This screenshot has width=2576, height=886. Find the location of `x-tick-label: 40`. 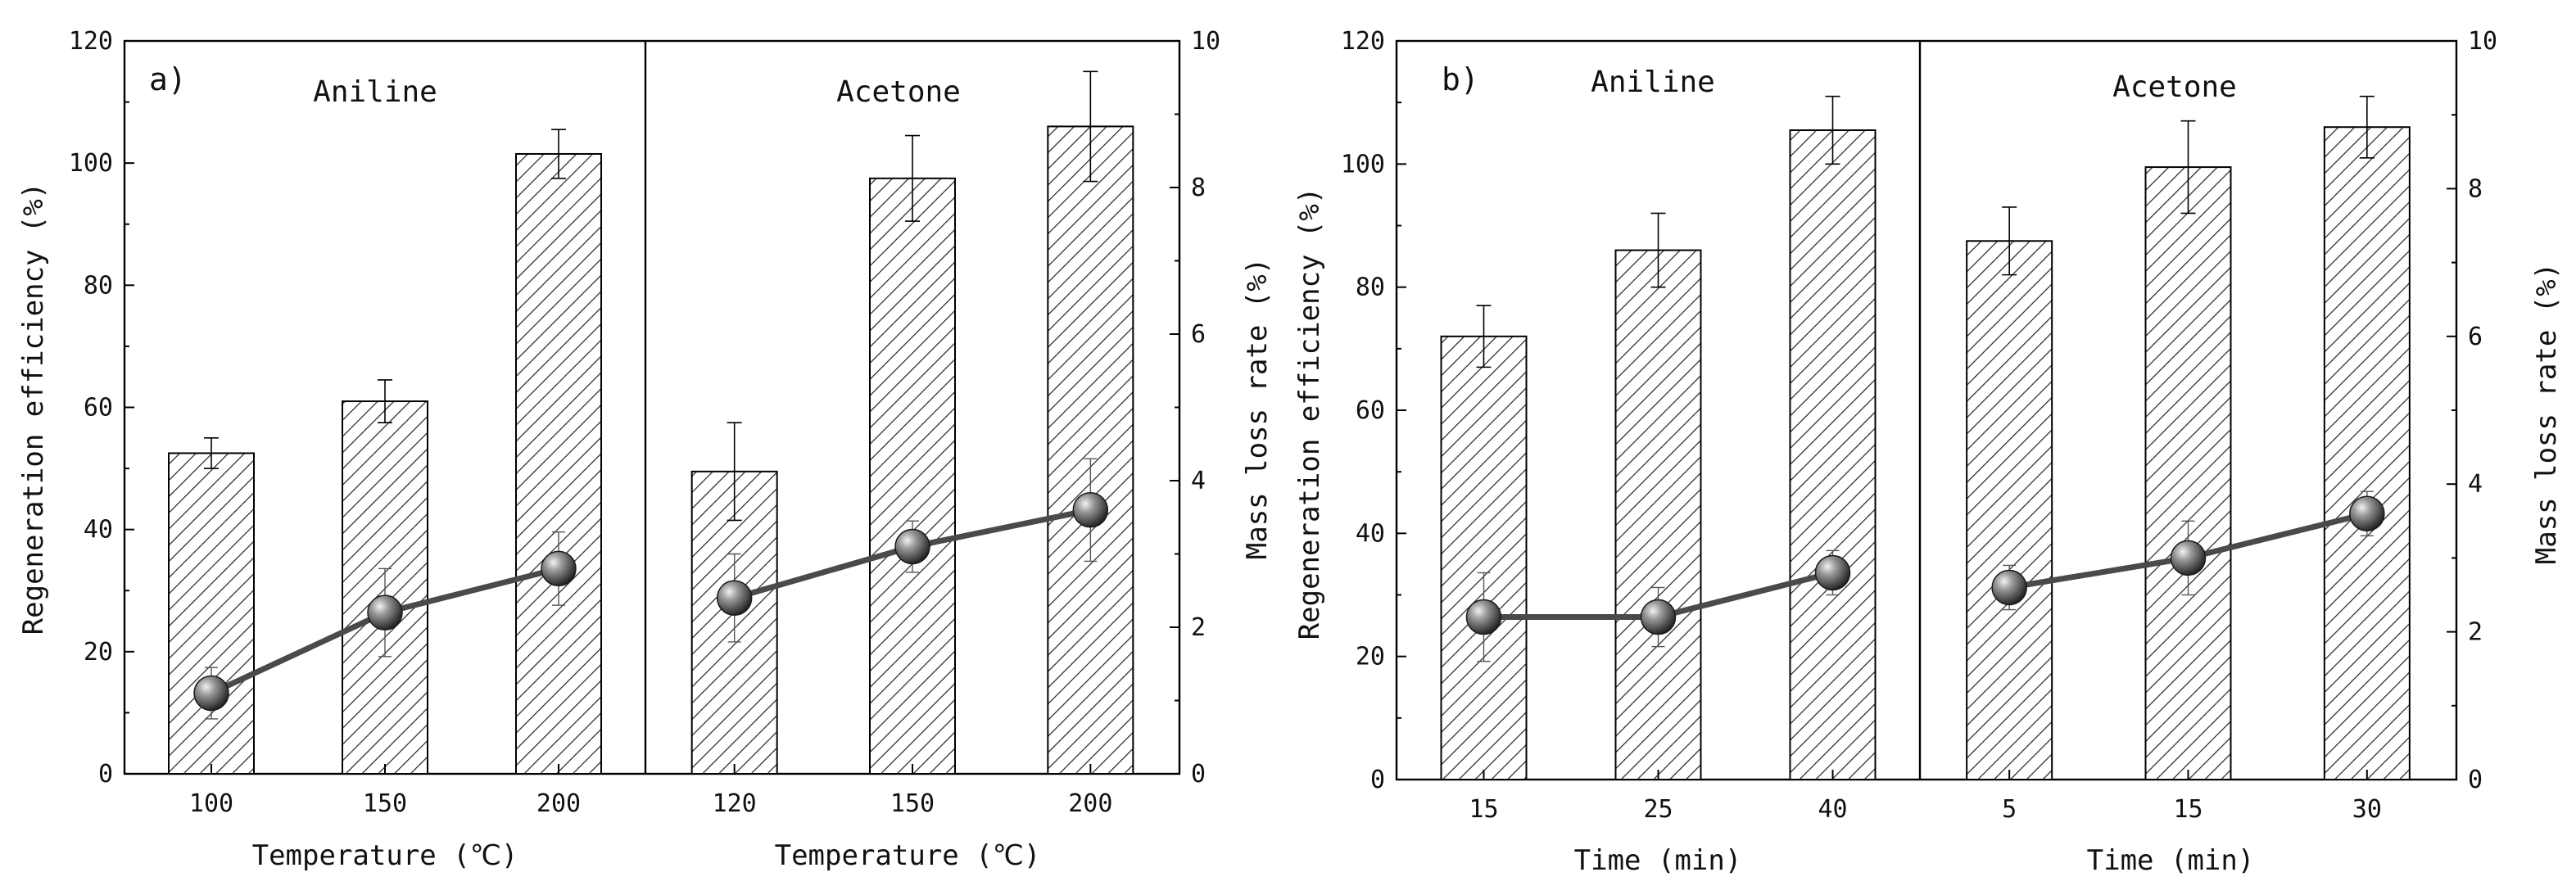

x-tick-label: 40 is located at coordinates (1832, 810).